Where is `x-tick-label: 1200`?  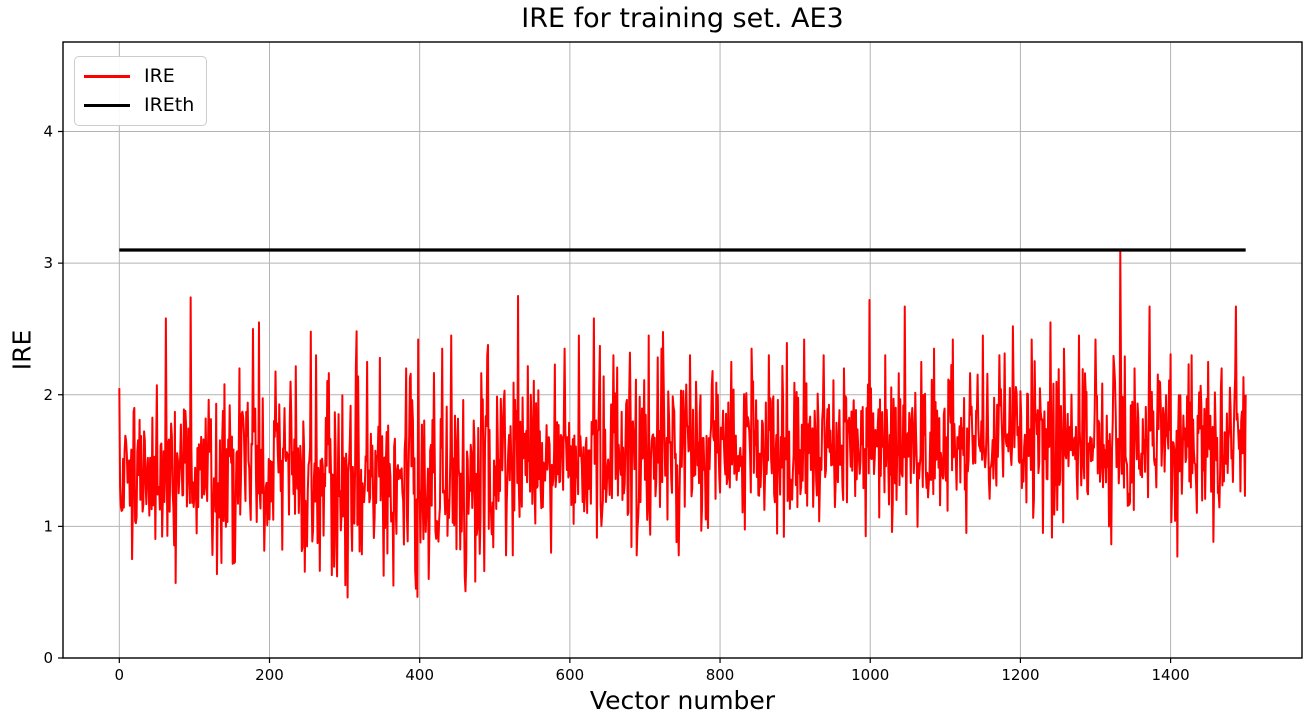
x-tick-label: 1200 is located at coordinates (1020, 675).